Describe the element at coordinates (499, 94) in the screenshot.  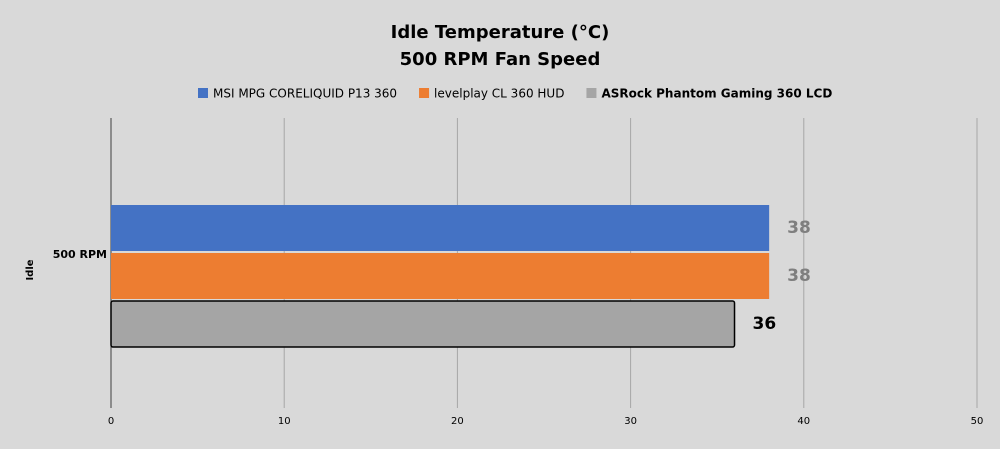
I see `legend-label: levelplay CL 360 HUD` at that location.